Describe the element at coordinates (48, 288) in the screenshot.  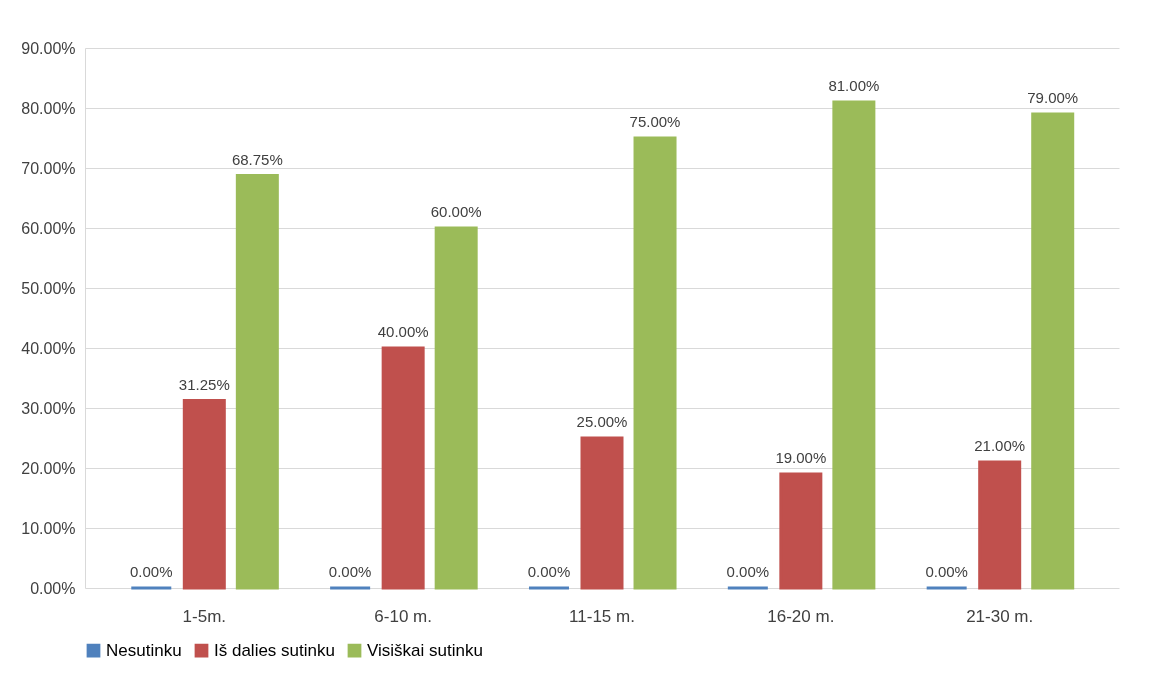
I see `y-tick-label: 50.00%` at that location.